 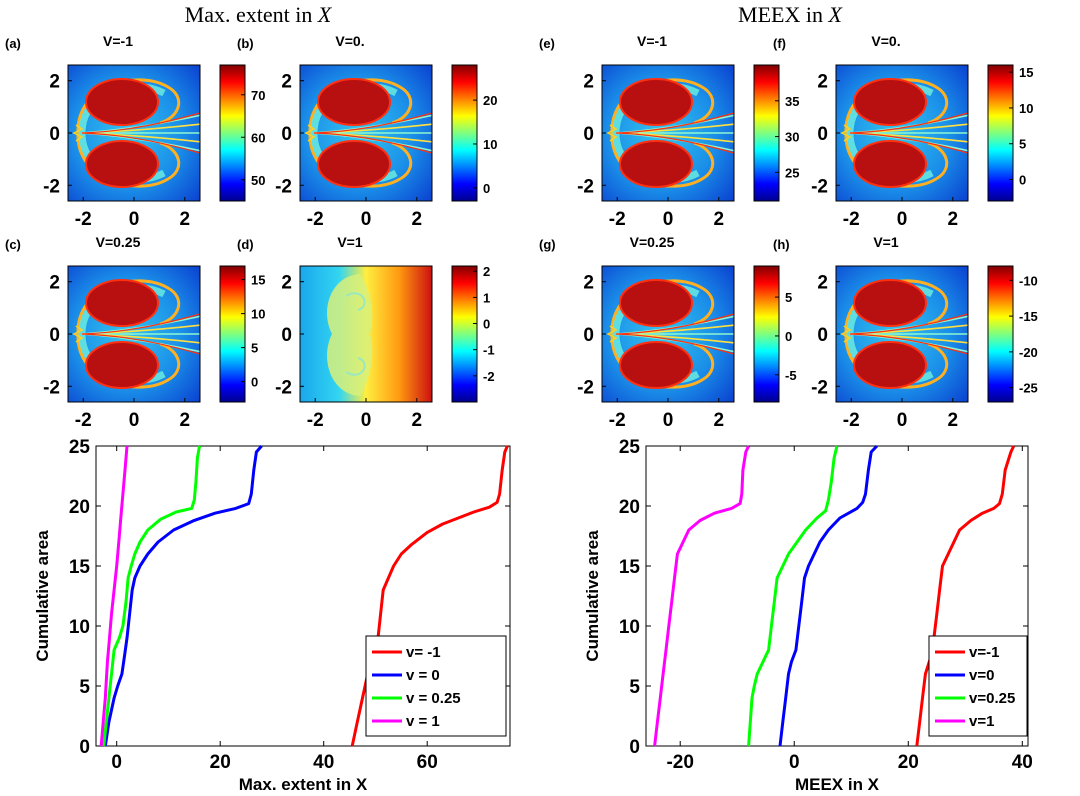 What do you see at coordinates (781, 244) in the screenshot?
I see `panel-label: (h)` at bounding box center [781, 244].